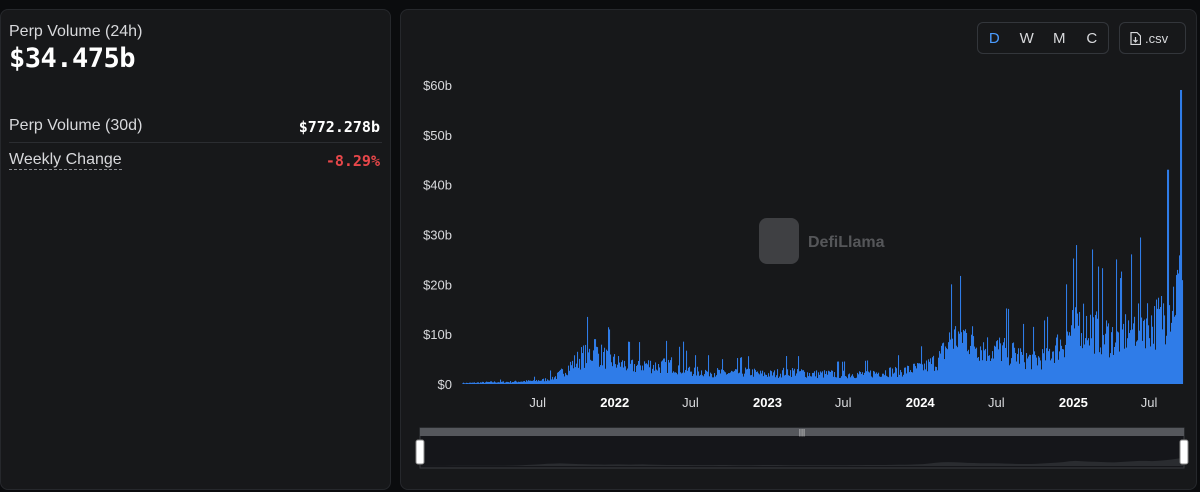  What do you see at coordinates (1092, 38) in the screenshot?
I see `period-button-c: C` at bounding box center [1092, 38].